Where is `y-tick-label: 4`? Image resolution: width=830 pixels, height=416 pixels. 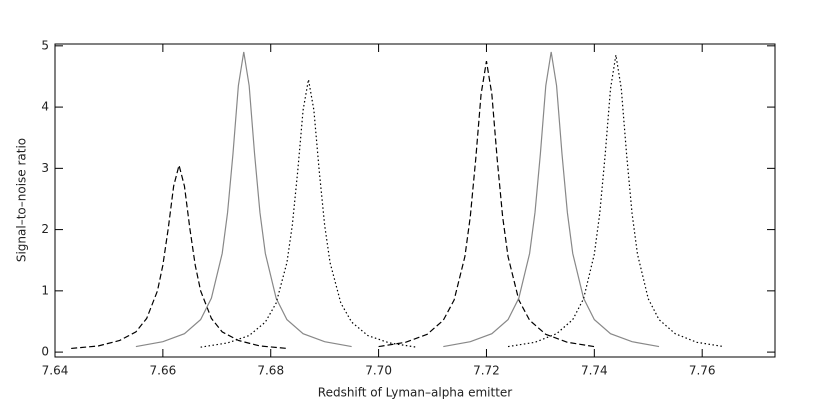
y-tick-label: 4 is located at coordinates (45, 107).